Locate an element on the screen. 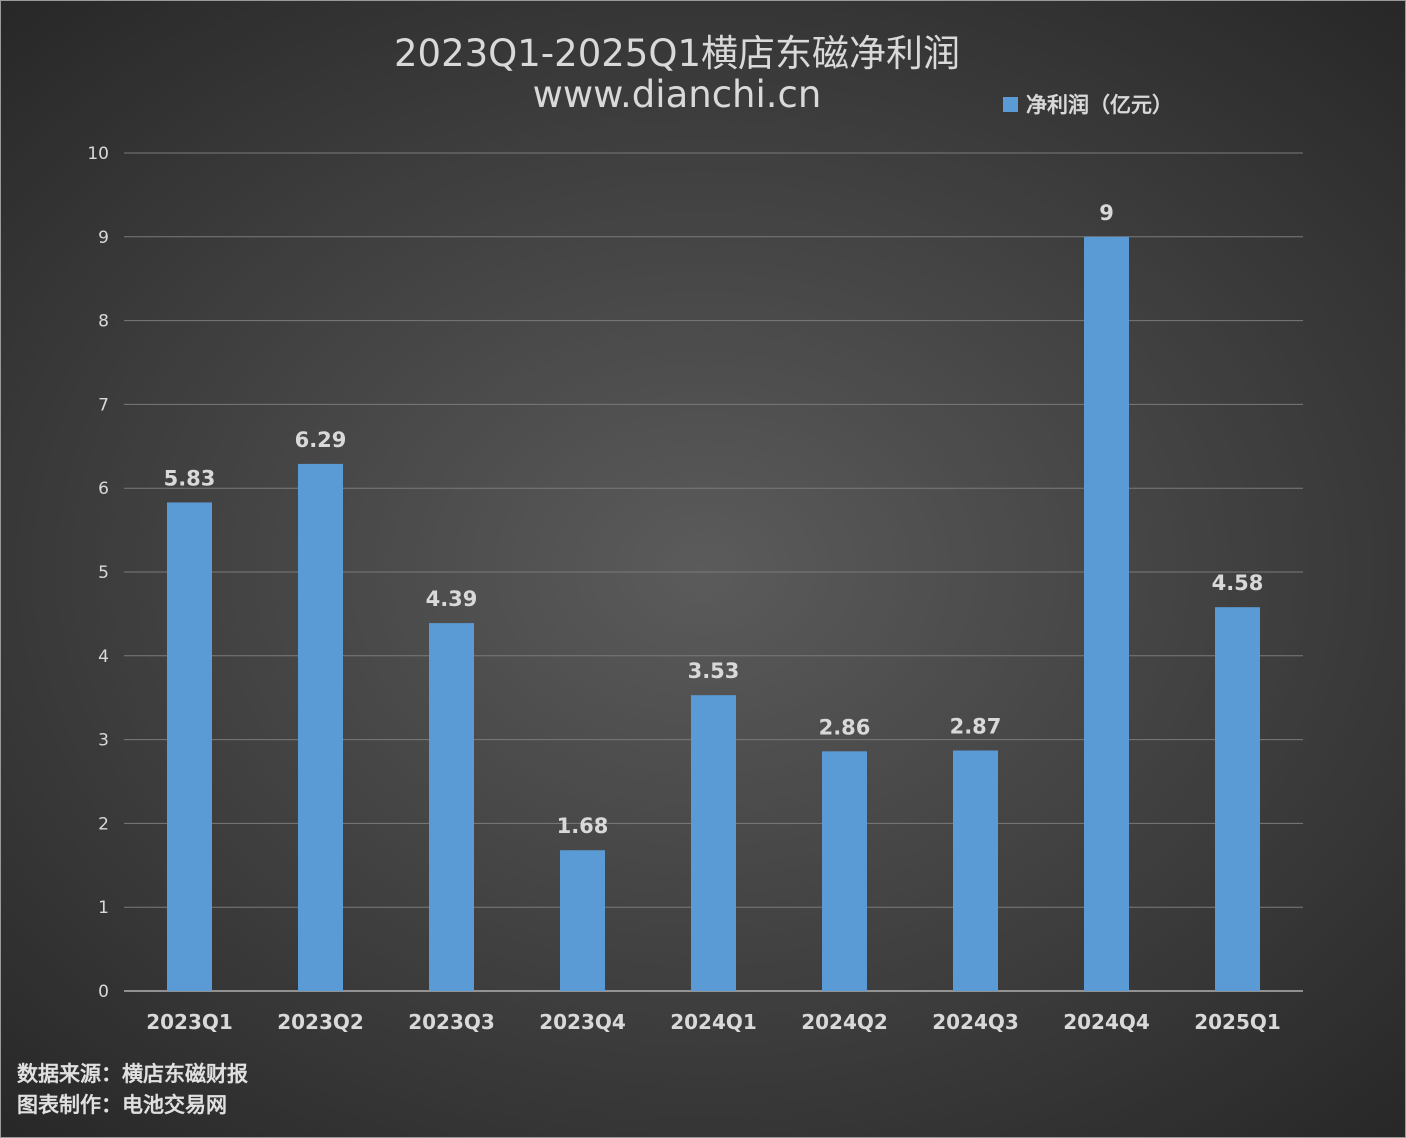 The height and width of the screenshot is (1138, 1406). y-tick-label: 7 is located at coordinates (103, 405).